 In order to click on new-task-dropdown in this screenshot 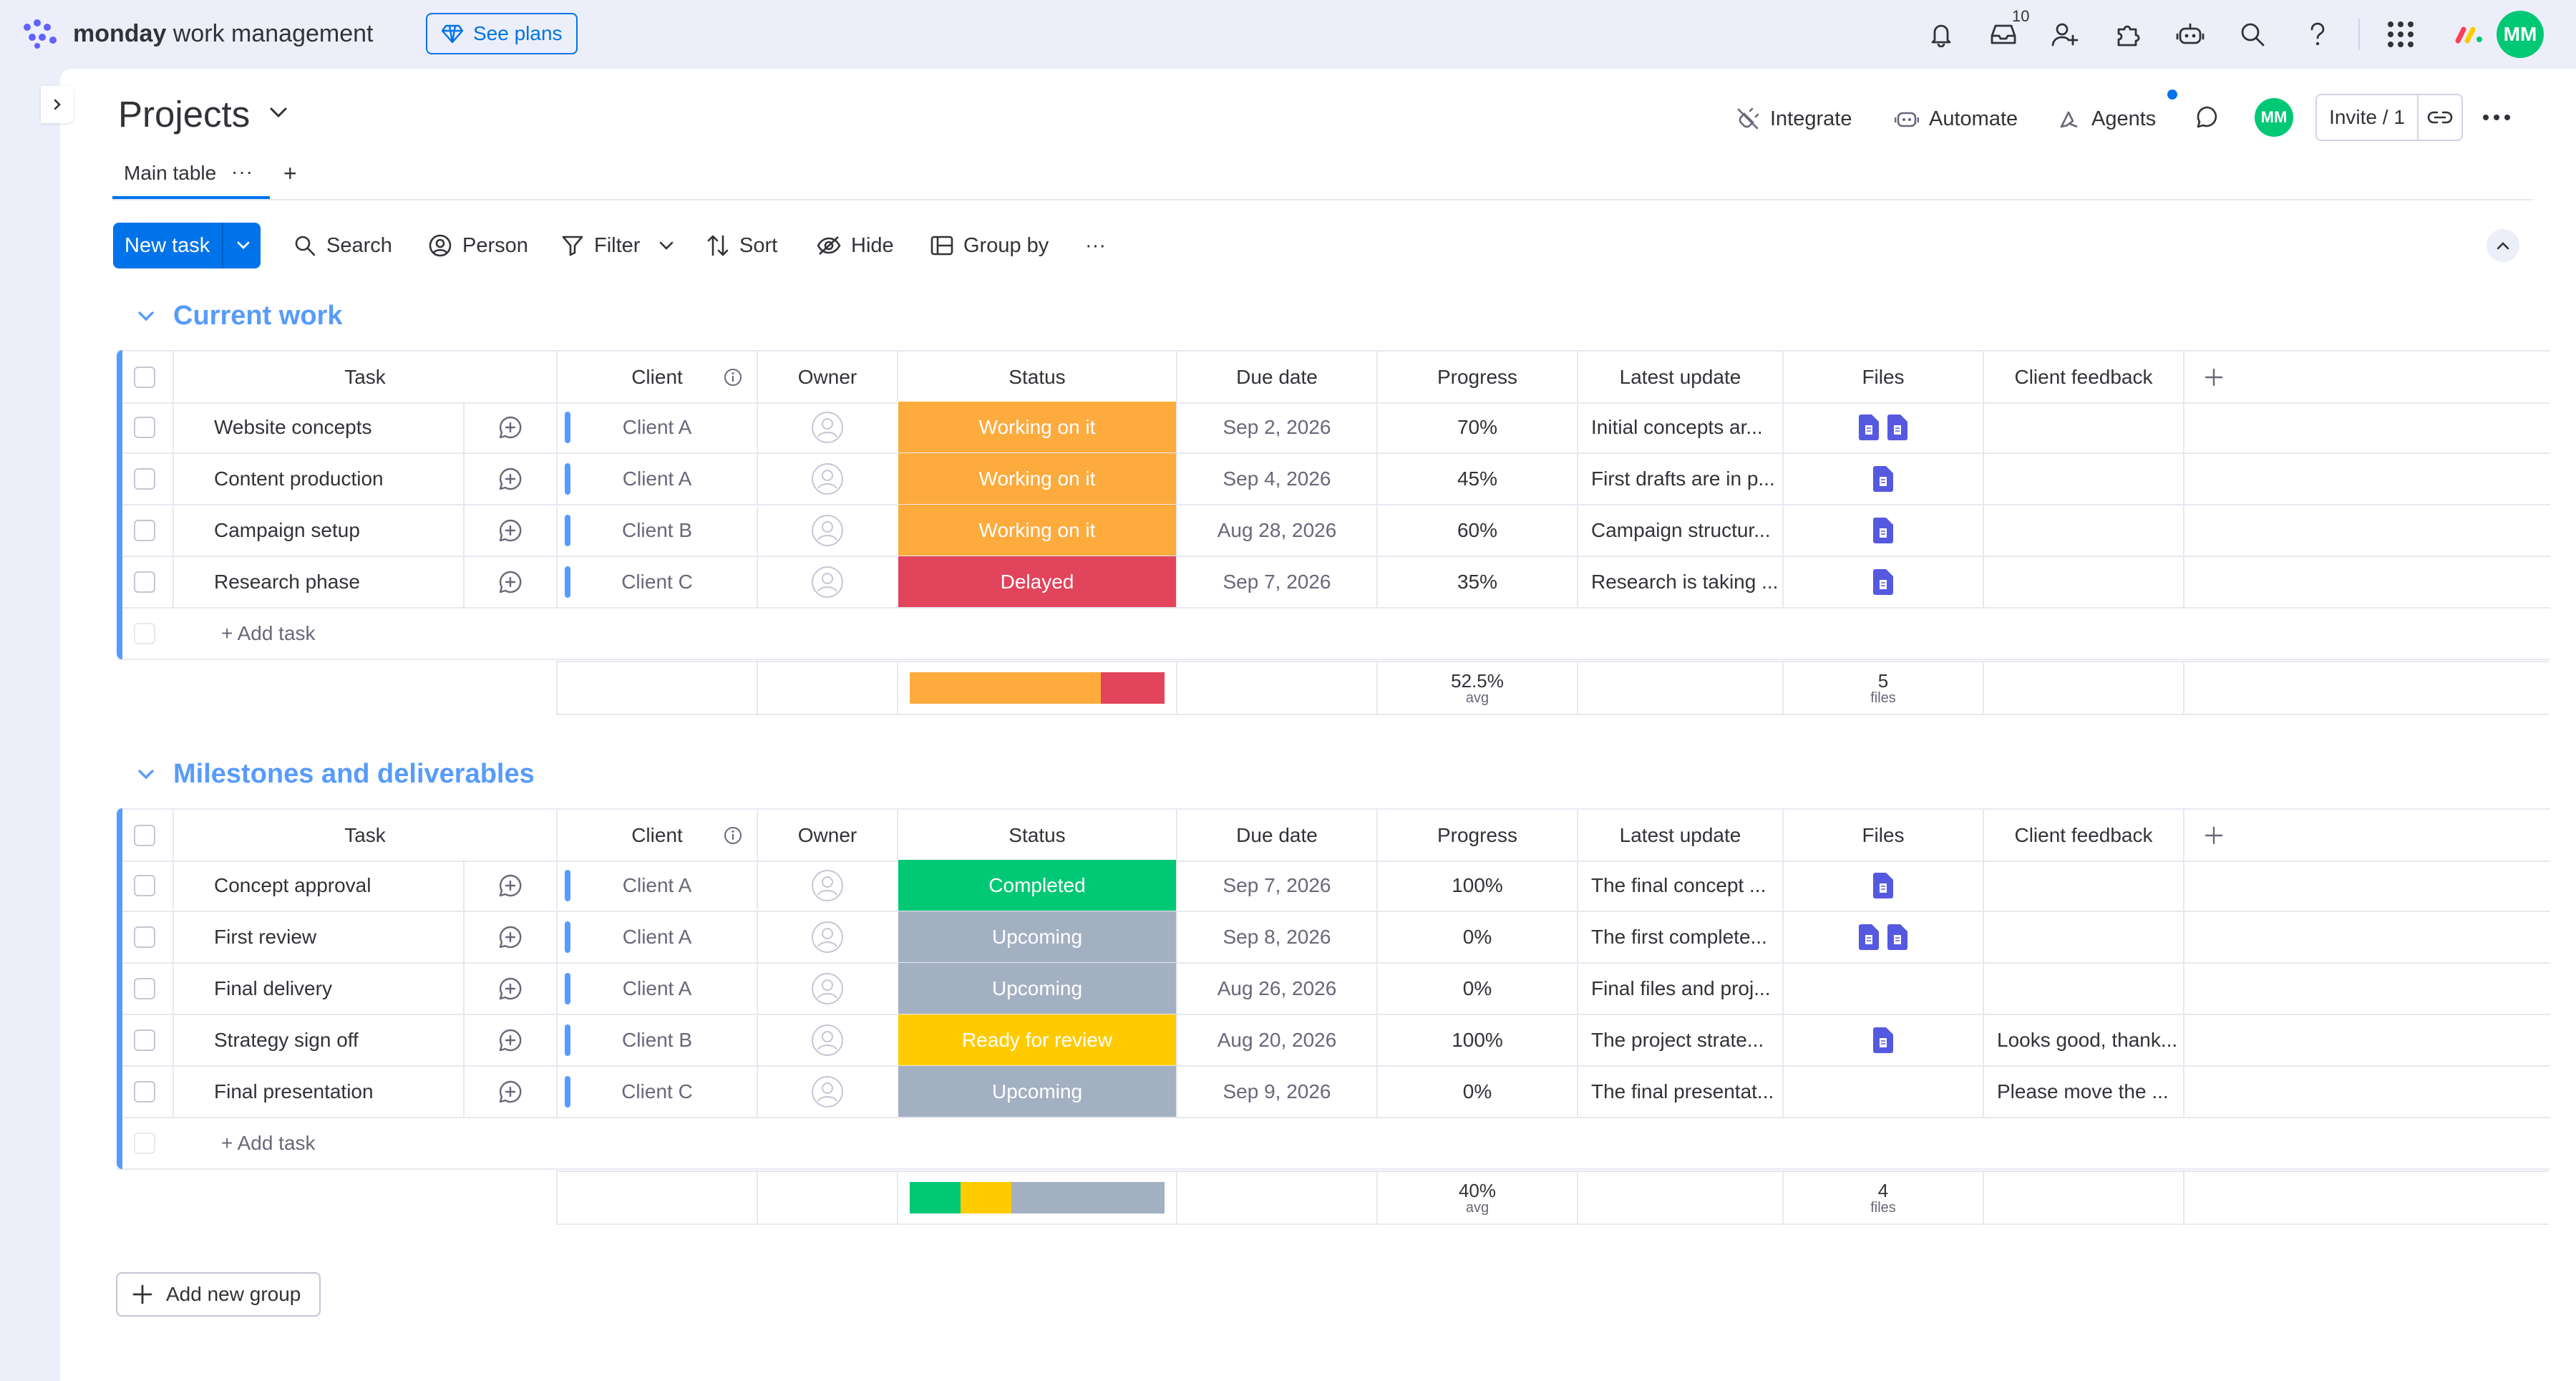, I will do `click(243, 245)`.